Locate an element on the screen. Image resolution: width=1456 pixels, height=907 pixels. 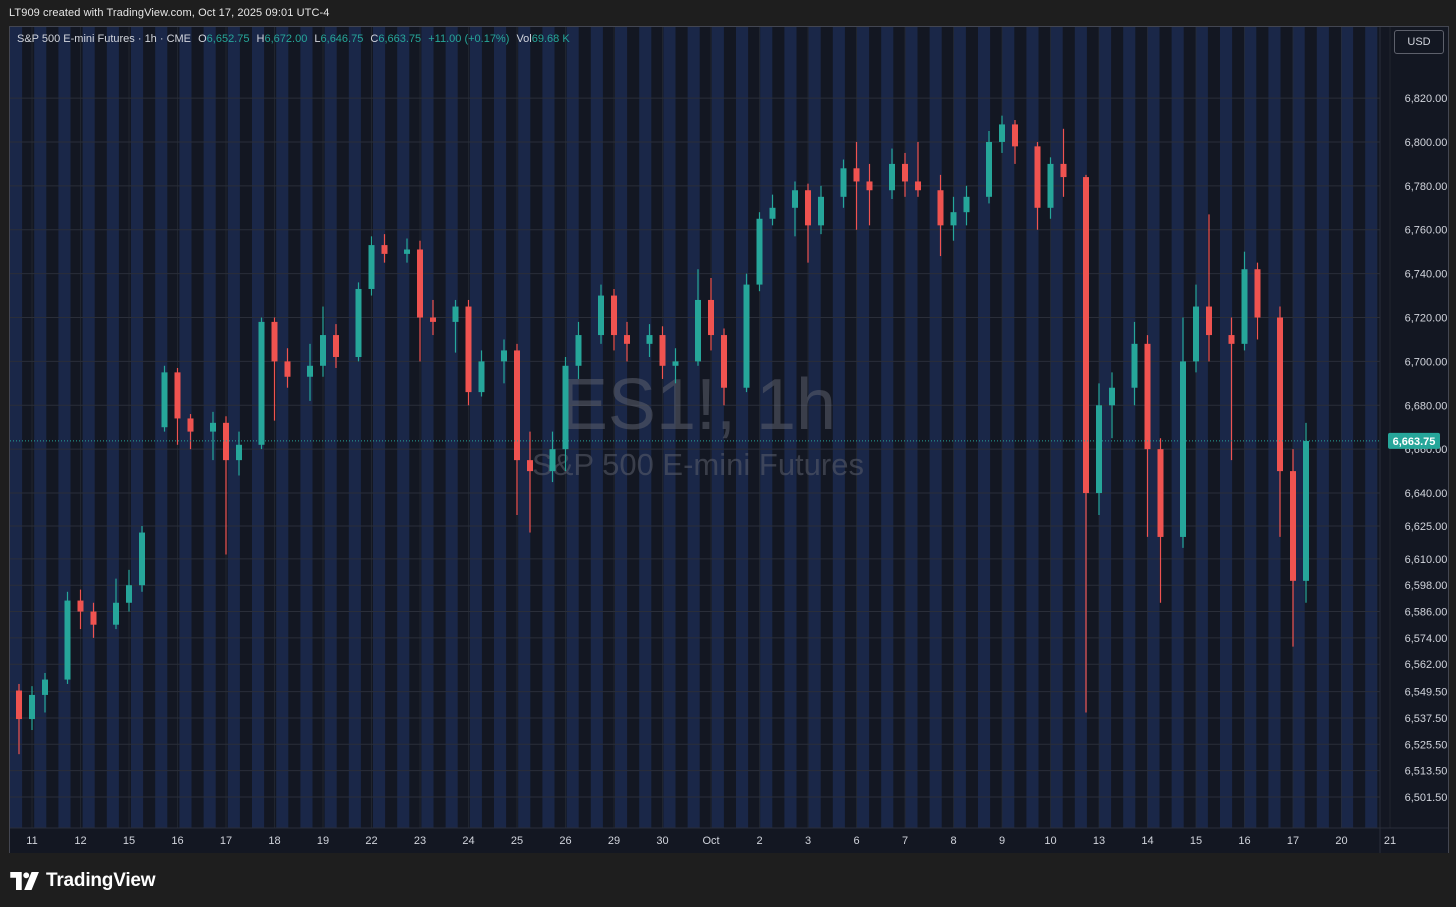
tradingview-logo-icon is located at coordinates (24, 881).